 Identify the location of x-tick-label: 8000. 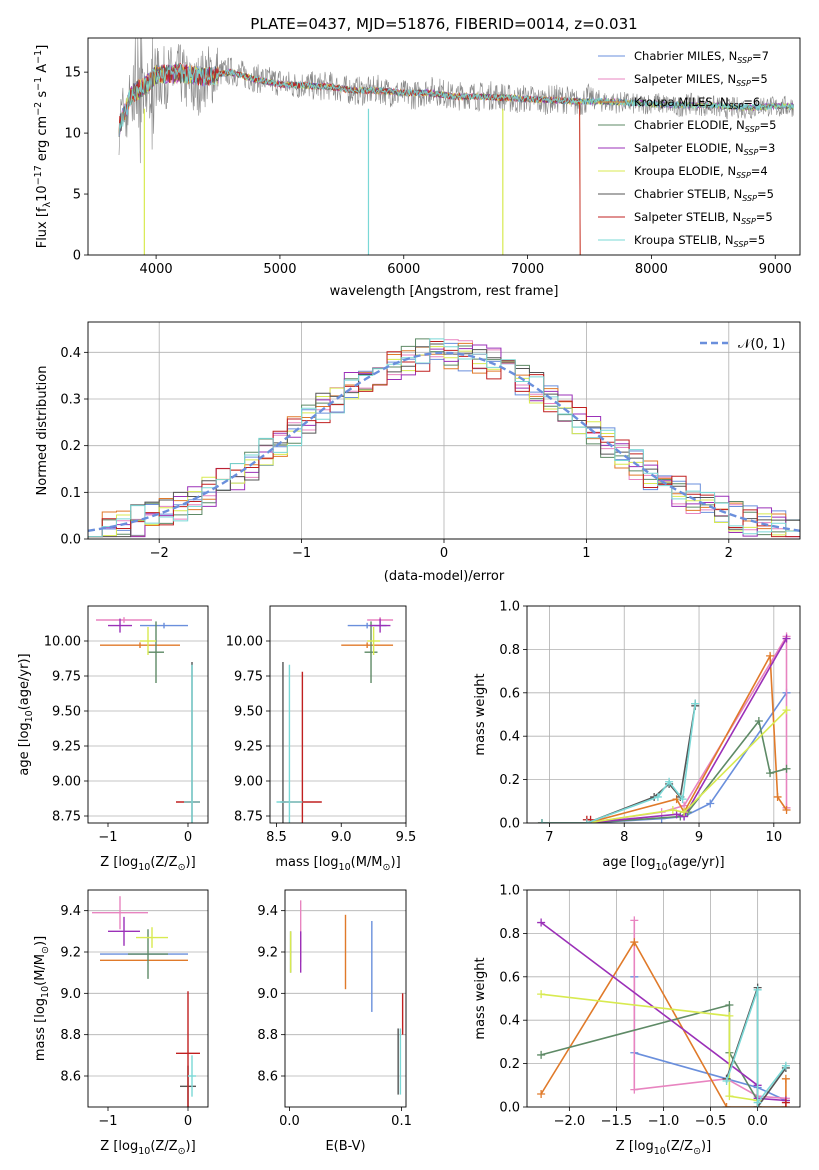
(651, 269).